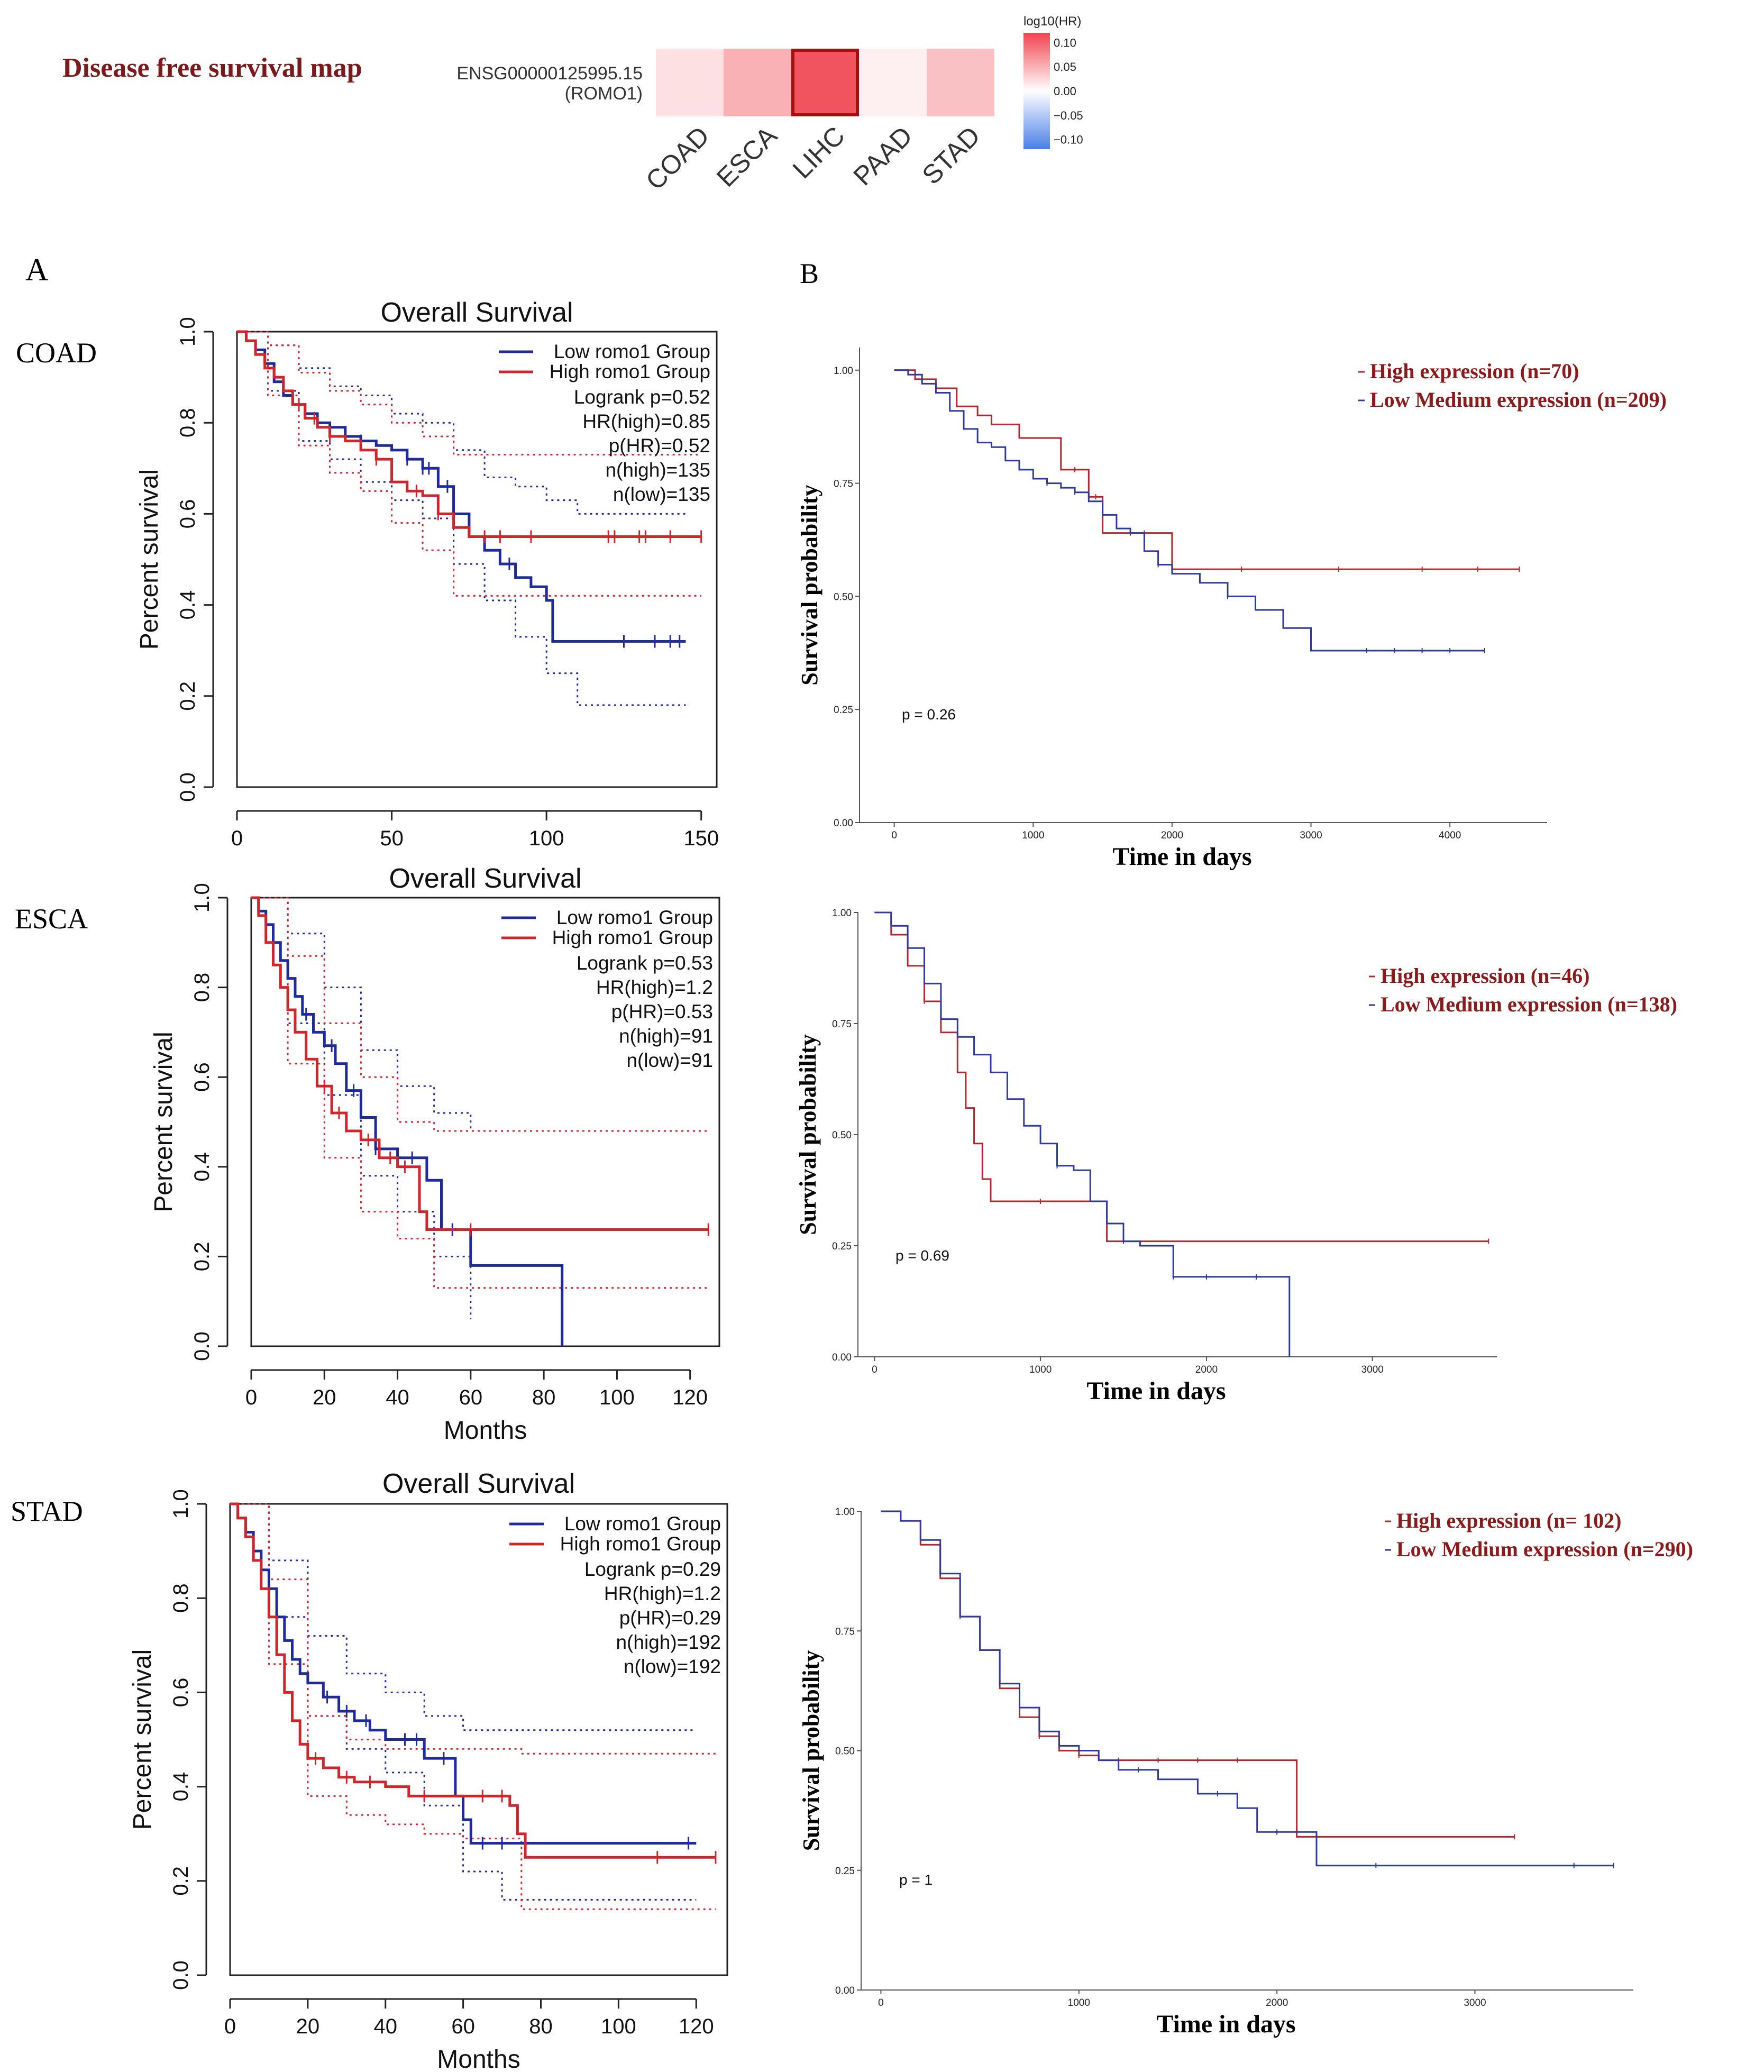  What do you see at coordinates (951, 156) in the screenshot?
I see `heatmap-cancer-label-stad: STAD` at bounding box center [951, 156].